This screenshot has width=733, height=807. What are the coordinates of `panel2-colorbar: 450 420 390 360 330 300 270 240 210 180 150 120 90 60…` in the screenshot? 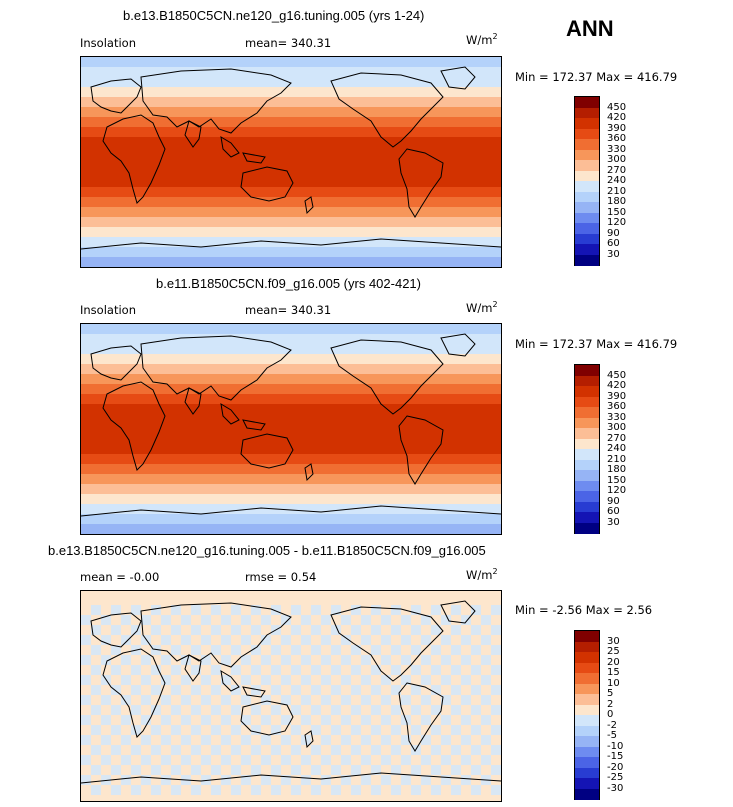 It's located at (600, 449).